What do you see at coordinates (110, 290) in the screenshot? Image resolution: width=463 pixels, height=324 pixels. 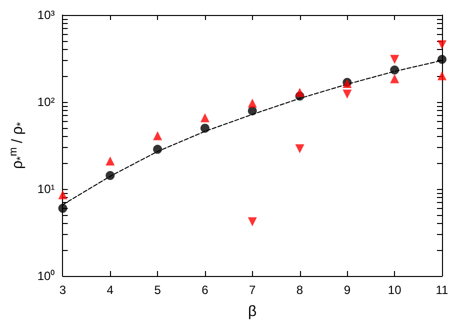 I see `x-tick-label: 4` at bounding box center [110, 290].